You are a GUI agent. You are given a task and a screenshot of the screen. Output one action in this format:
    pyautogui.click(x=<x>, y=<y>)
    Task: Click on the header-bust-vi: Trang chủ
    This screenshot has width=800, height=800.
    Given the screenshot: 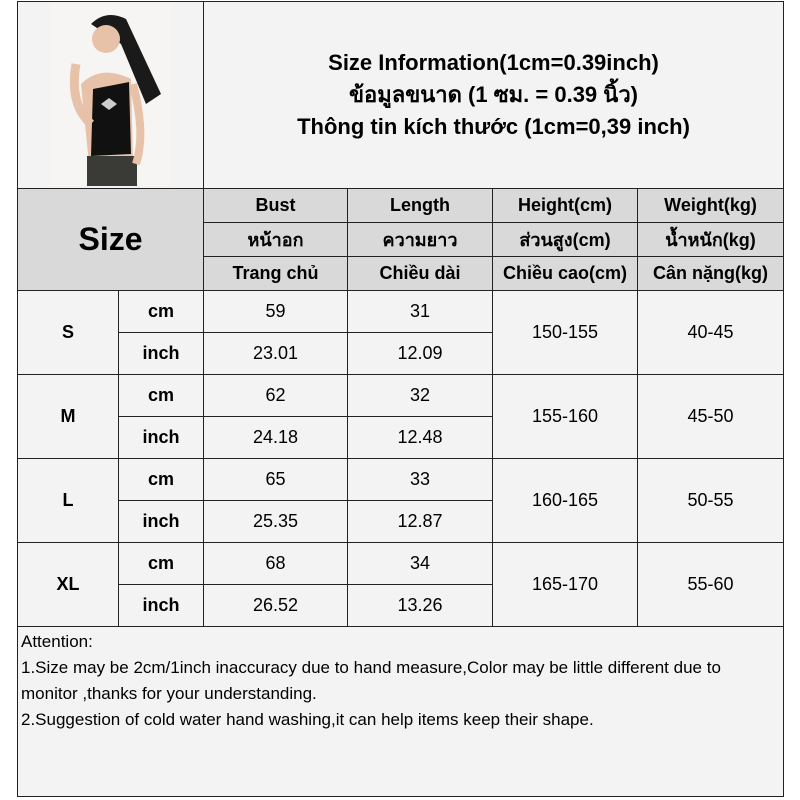 What is the action you would take?
    pyautogui.click(x=275, y=273)
    